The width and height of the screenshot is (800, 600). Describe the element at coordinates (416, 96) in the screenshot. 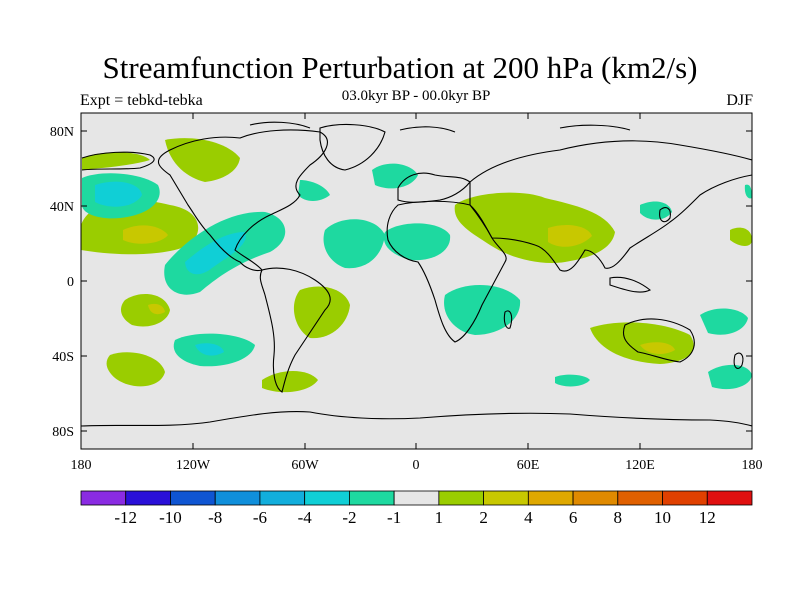

I see `time-period-label: 03.0kyr BP - 00.0kyr BP` at that location.